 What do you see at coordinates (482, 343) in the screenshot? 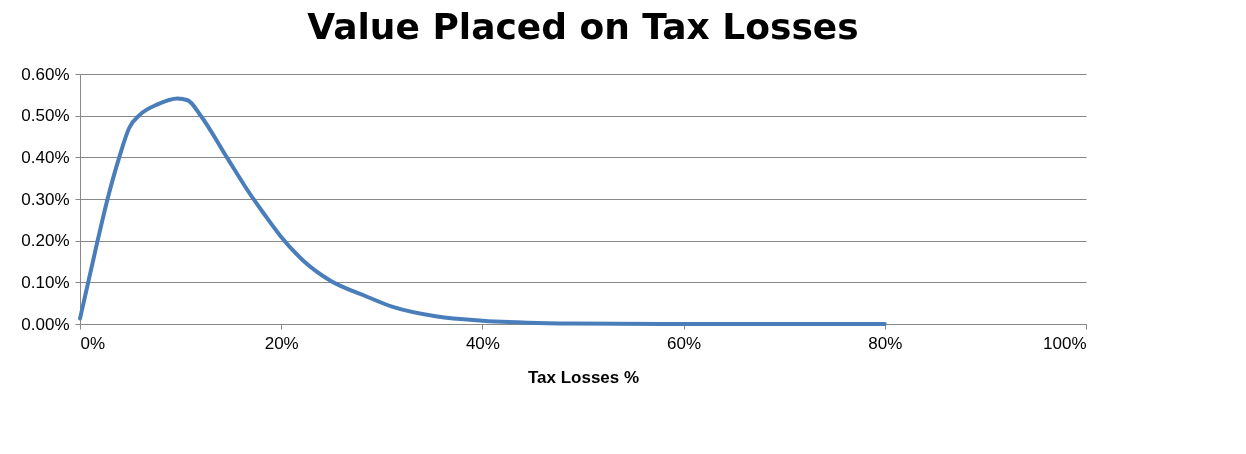
I see `x-tick-label: 40%` at bounding box center [482, 343].